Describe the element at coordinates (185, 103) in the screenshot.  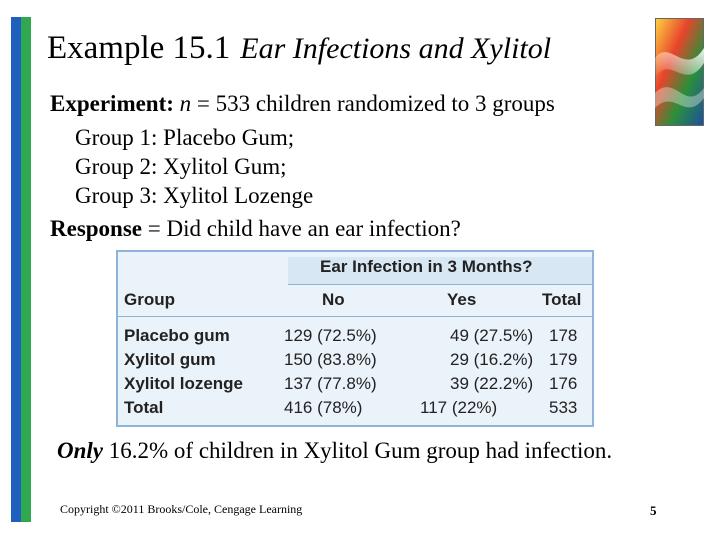
I see `n-variable: n` at that location.